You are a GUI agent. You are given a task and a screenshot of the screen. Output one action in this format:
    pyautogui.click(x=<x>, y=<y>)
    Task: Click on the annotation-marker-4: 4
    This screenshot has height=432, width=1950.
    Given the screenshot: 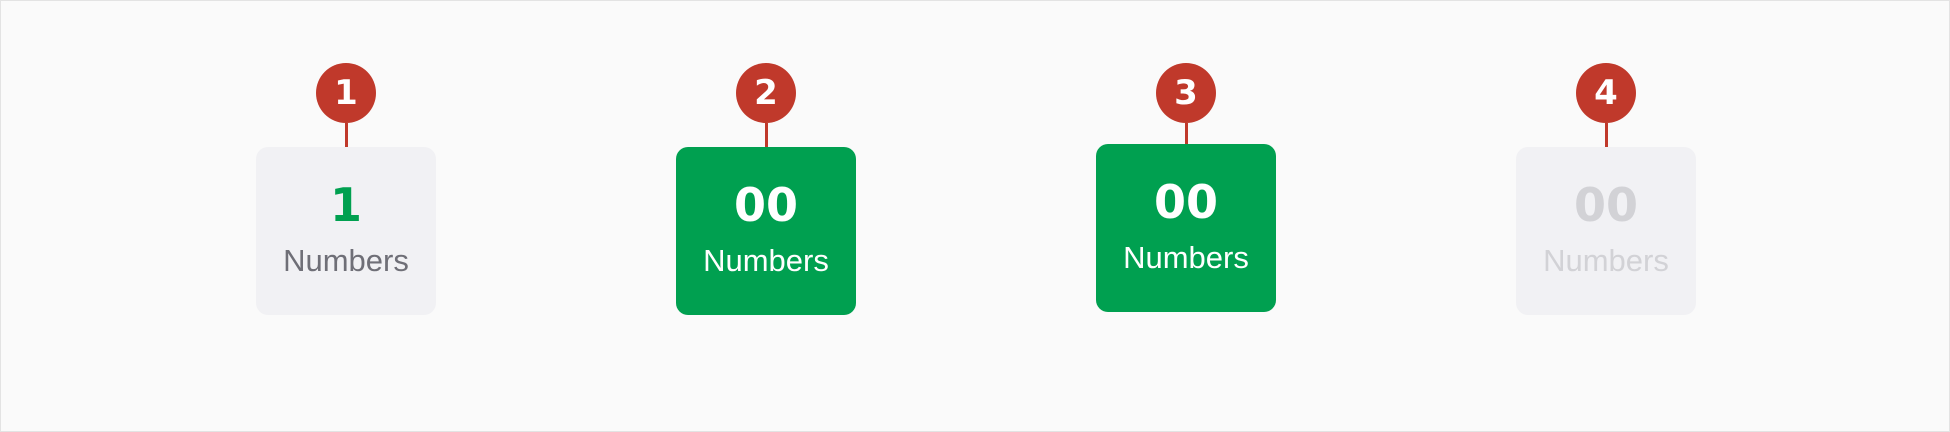 What is the action you would take?
    pyautogui.click(x=1606, y=93)
    